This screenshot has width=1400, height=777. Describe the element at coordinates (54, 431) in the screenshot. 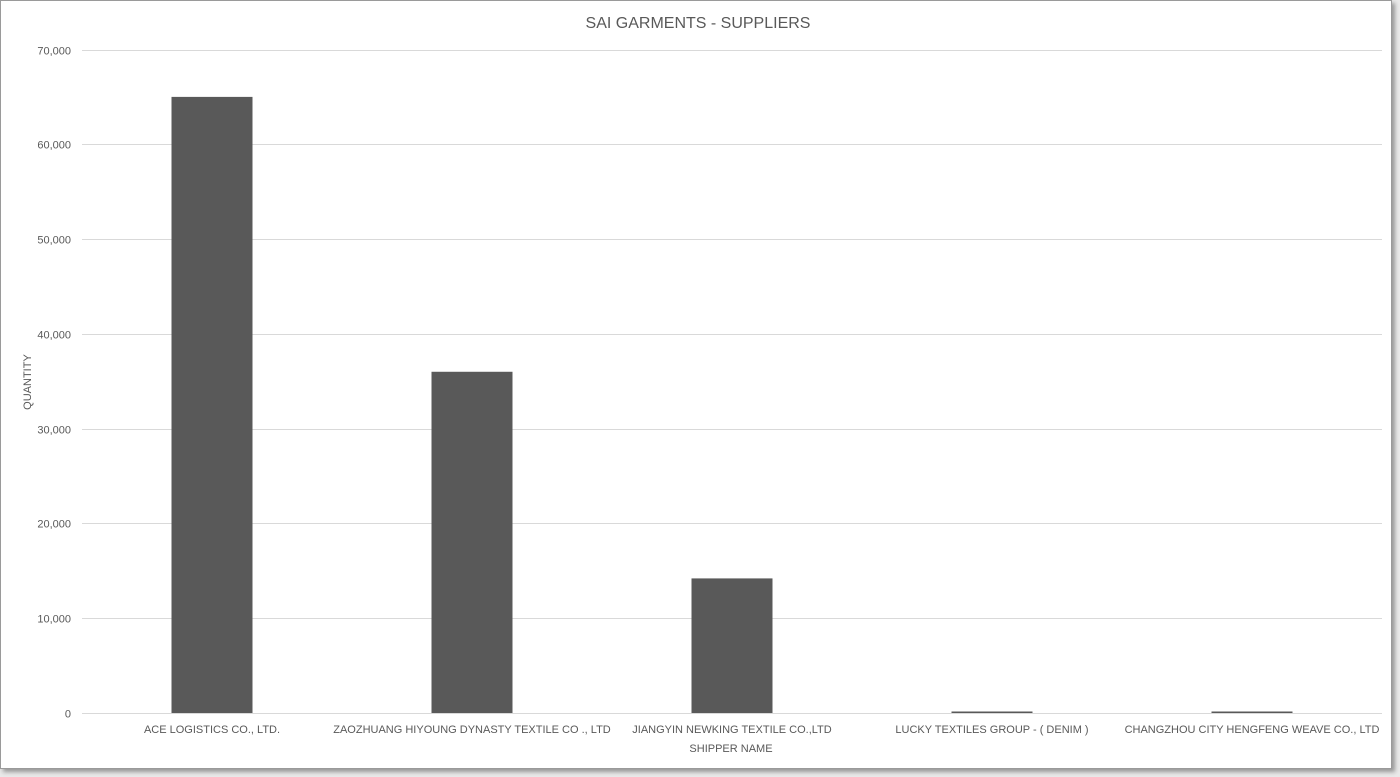

I see `y-tick-label: 30,000` at that location.